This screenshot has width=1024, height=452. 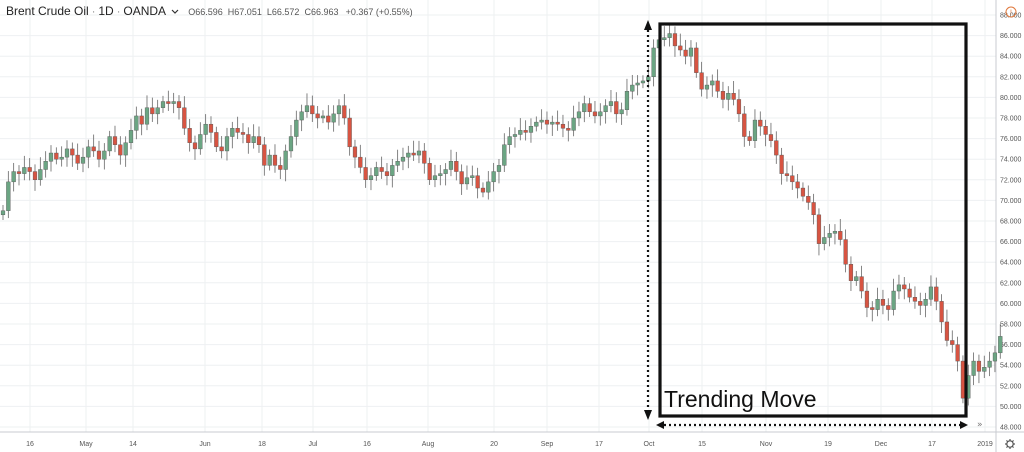 I want to click on alert-circle-icon, so click(x=1011, y=12).